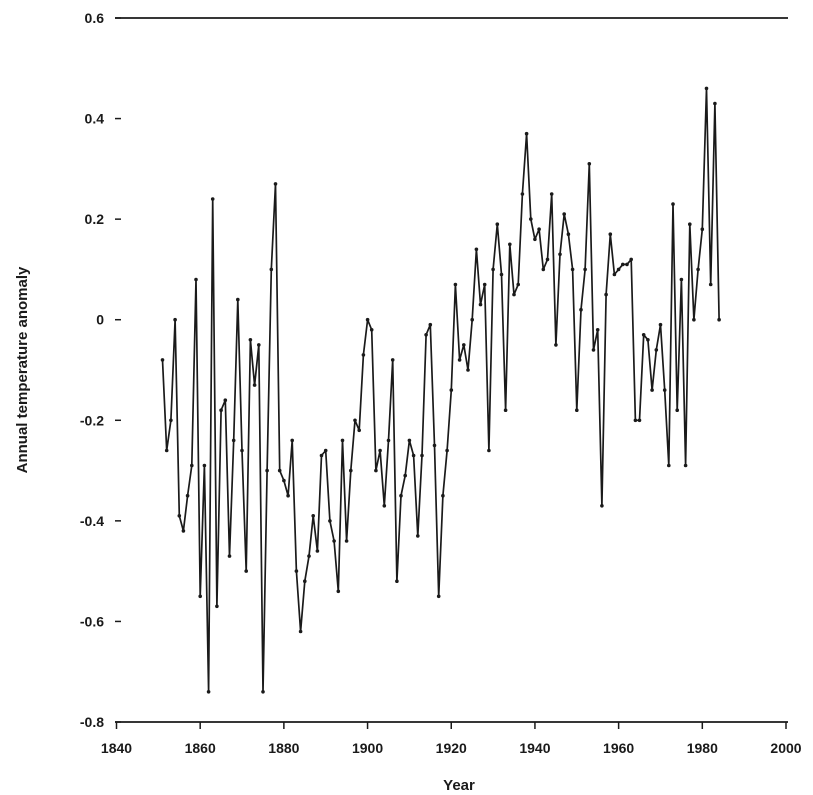 The height and width of the screenshot is (795, 813). I want to click on y-tick-label: -0.6, so click(92, 621).